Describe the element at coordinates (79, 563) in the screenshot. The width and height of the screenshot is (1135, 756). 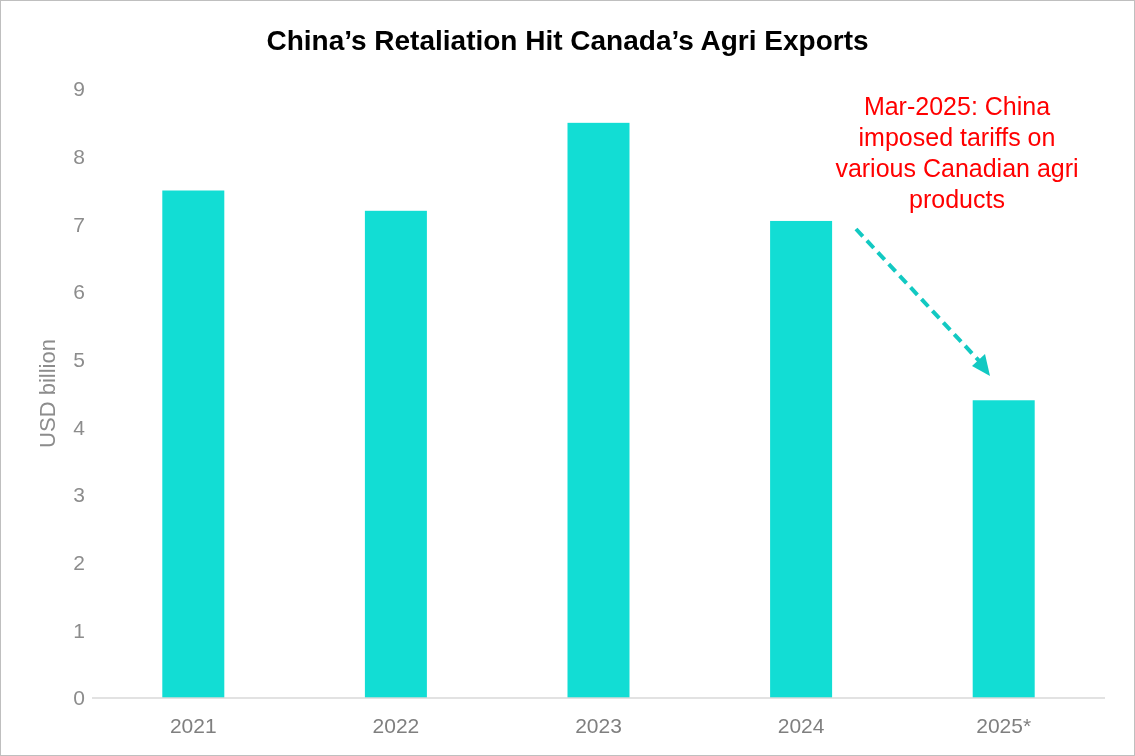
I see `y-tick-label: 2` at that location.